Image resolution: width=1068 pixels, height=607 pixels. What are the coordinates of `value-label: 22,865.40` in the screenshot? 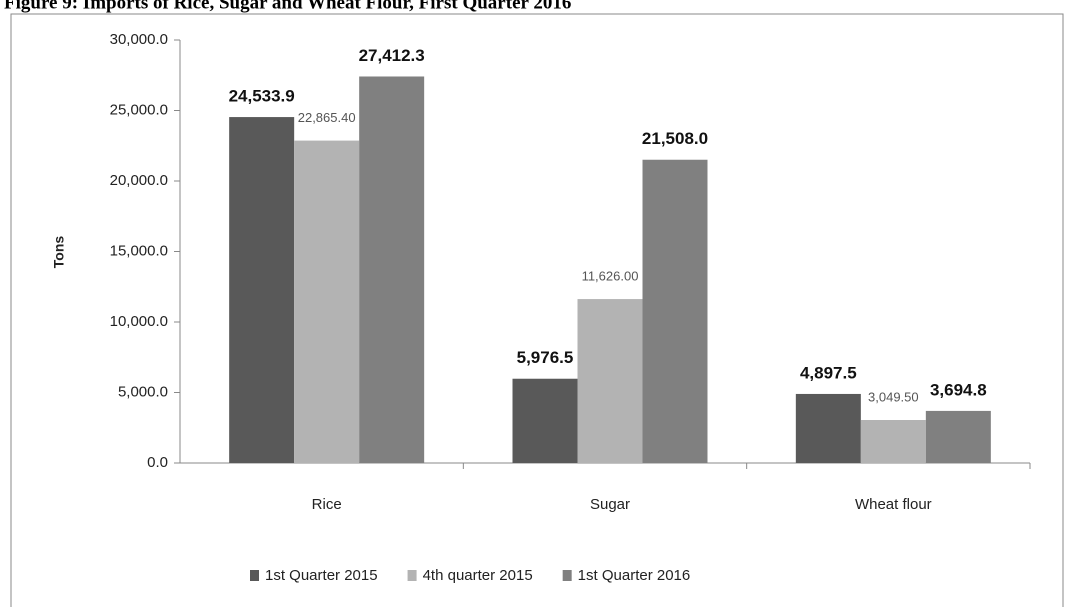 It's located at (327, 117).